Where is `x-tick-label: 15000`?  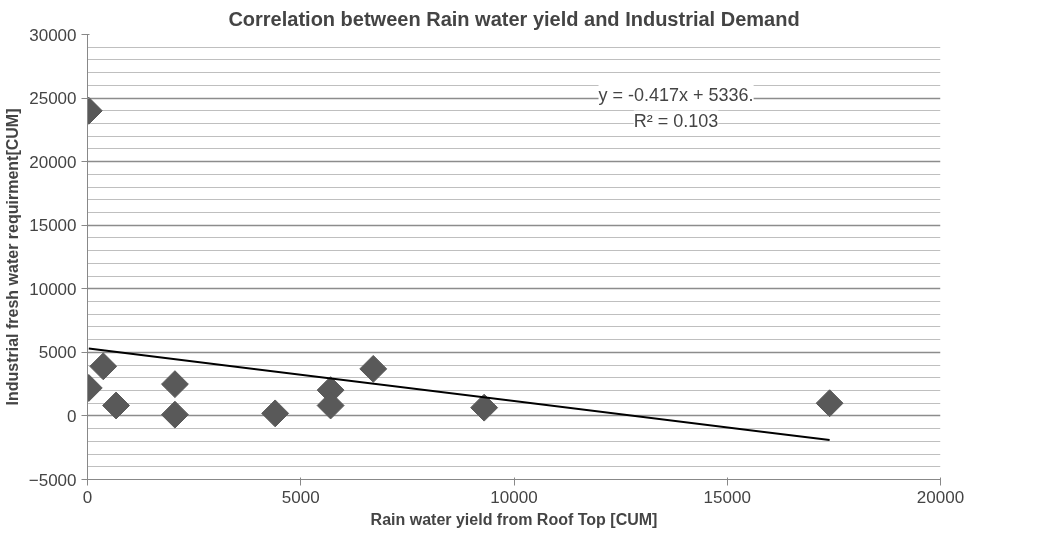 x-tick-label: 15000 is located at coordinates (727, 497).